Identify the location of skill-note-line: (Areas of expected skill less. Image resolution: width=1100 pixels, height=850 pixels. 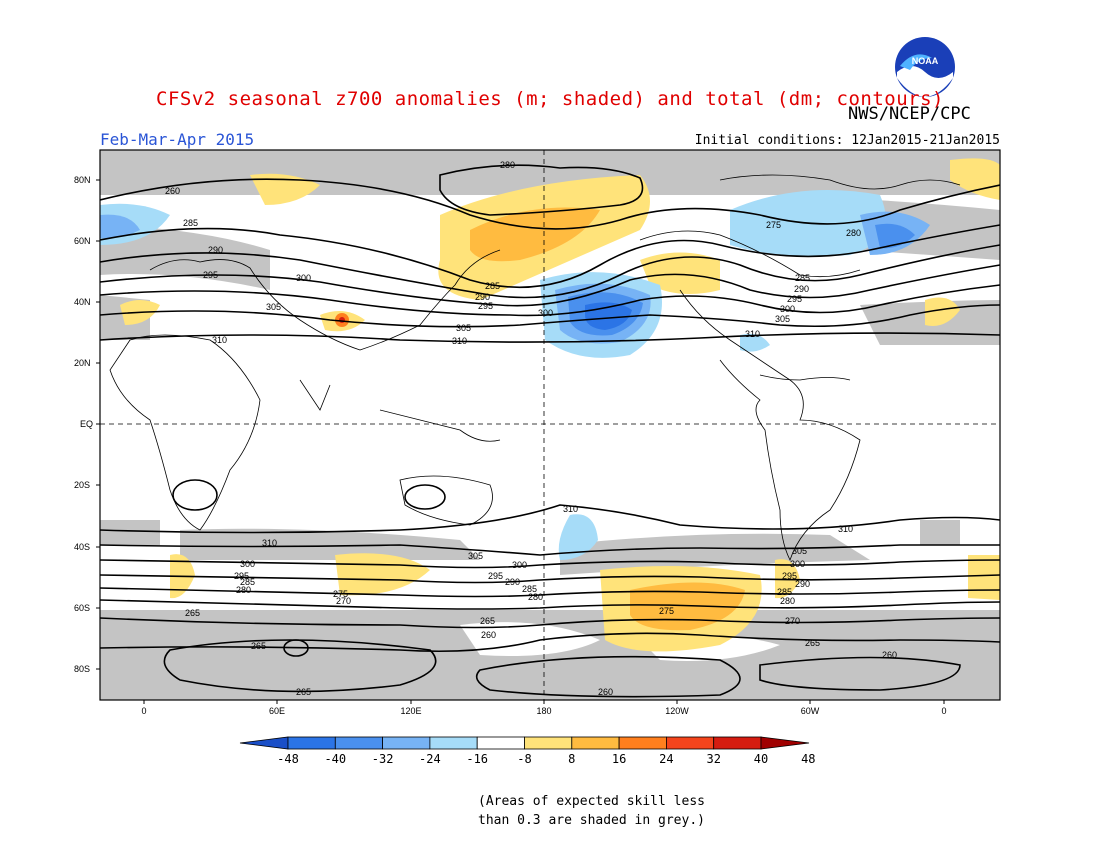
(591, 801).